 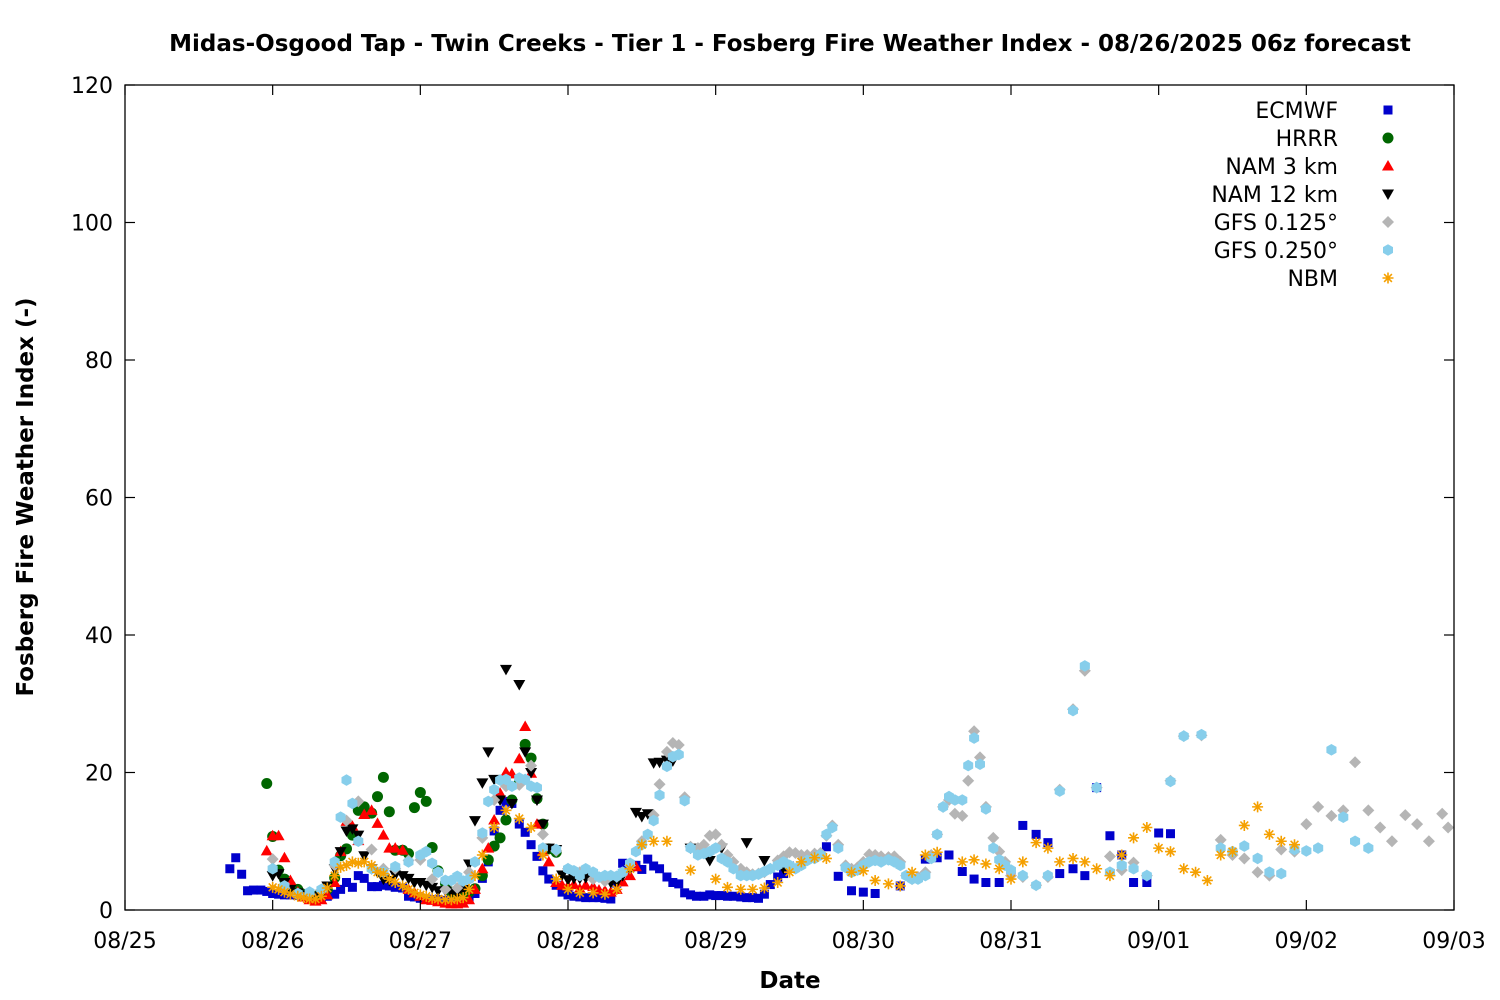 What do you see at coordinates (1296, 111) in the screenshot?
I see `legend-label-ecmwf: ECMWF` at bounding box center [1296, 111].